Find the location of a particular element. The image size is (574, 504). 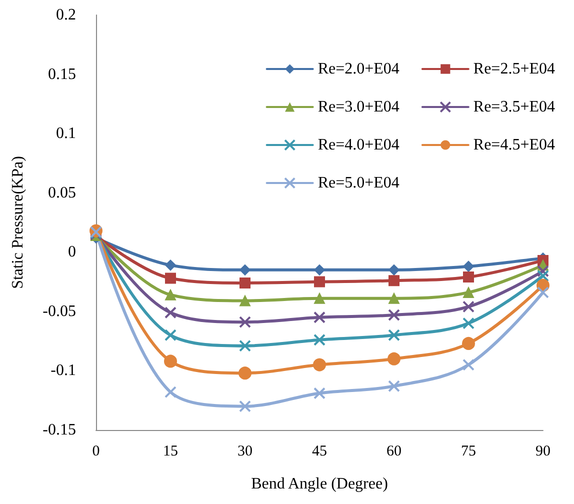

y-tick-label: 0.05 is located at coordinates (62, 193).